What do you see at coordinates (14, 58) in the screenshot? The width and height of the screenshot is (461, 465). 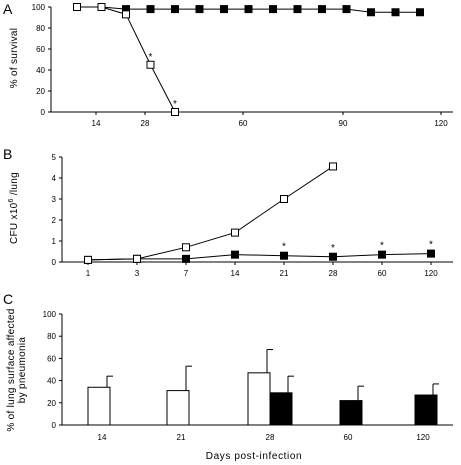 I see `panel-a-ylabel: % of survival` at bounding box center [14, 58].